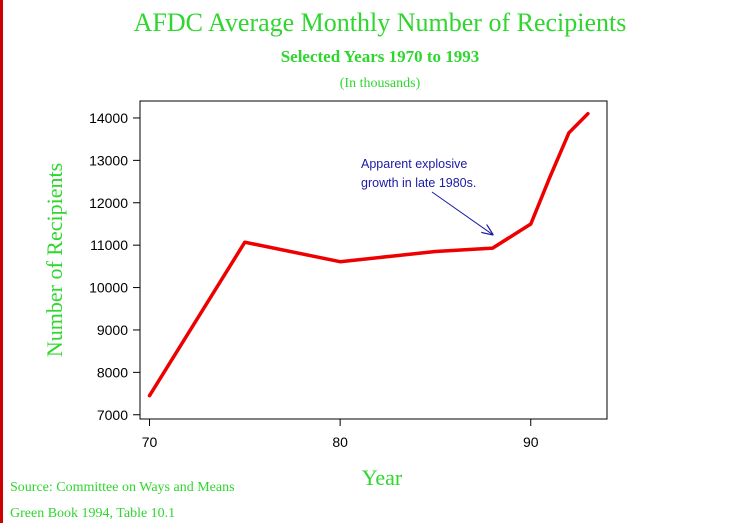 This screenshot has height=523, width=756. I want to click on x-axis: 70 80 90, so click(340, 434).